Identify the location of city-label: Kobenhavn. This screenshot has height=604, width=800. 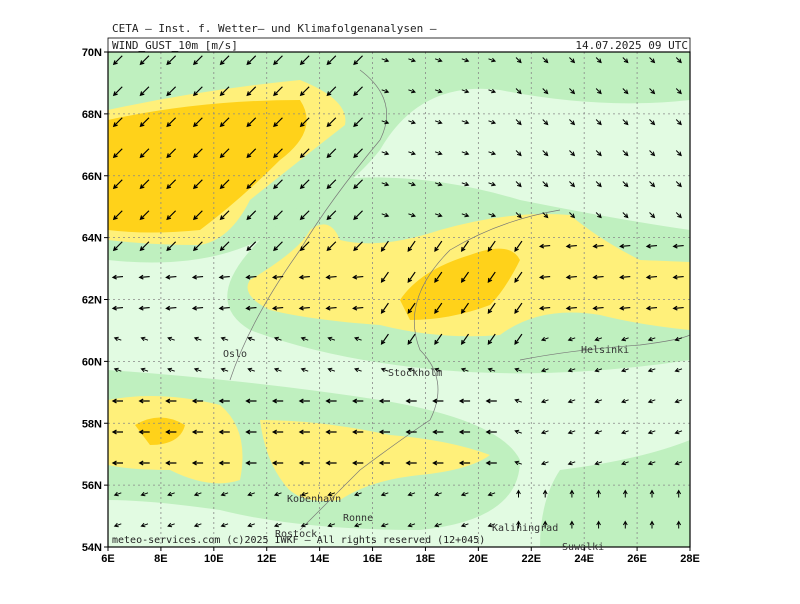
(314, 499).